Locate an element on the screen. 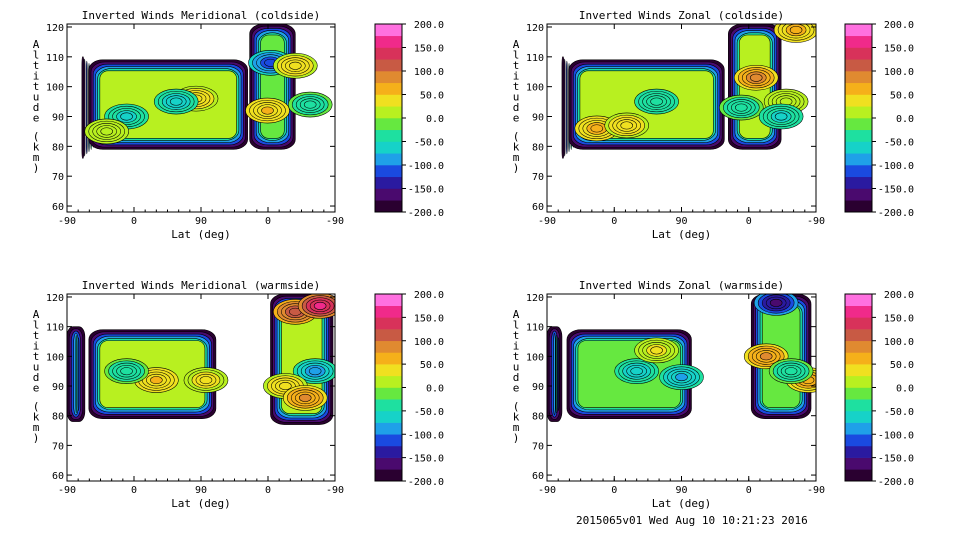 This screenshot has height=540, width=960. y-tick-label: 100 is located at coordinates (535, 357).